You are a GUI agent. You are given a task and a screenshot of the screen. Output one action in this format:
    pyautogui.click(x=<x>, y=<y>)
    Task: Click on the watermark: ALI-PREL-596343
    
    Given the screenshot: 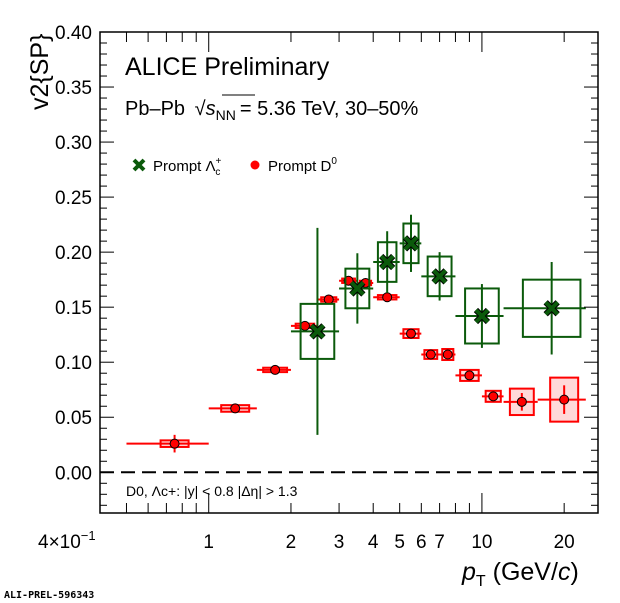 What is the action you would take?
    pyautogui.click(x=49, y=595)
    